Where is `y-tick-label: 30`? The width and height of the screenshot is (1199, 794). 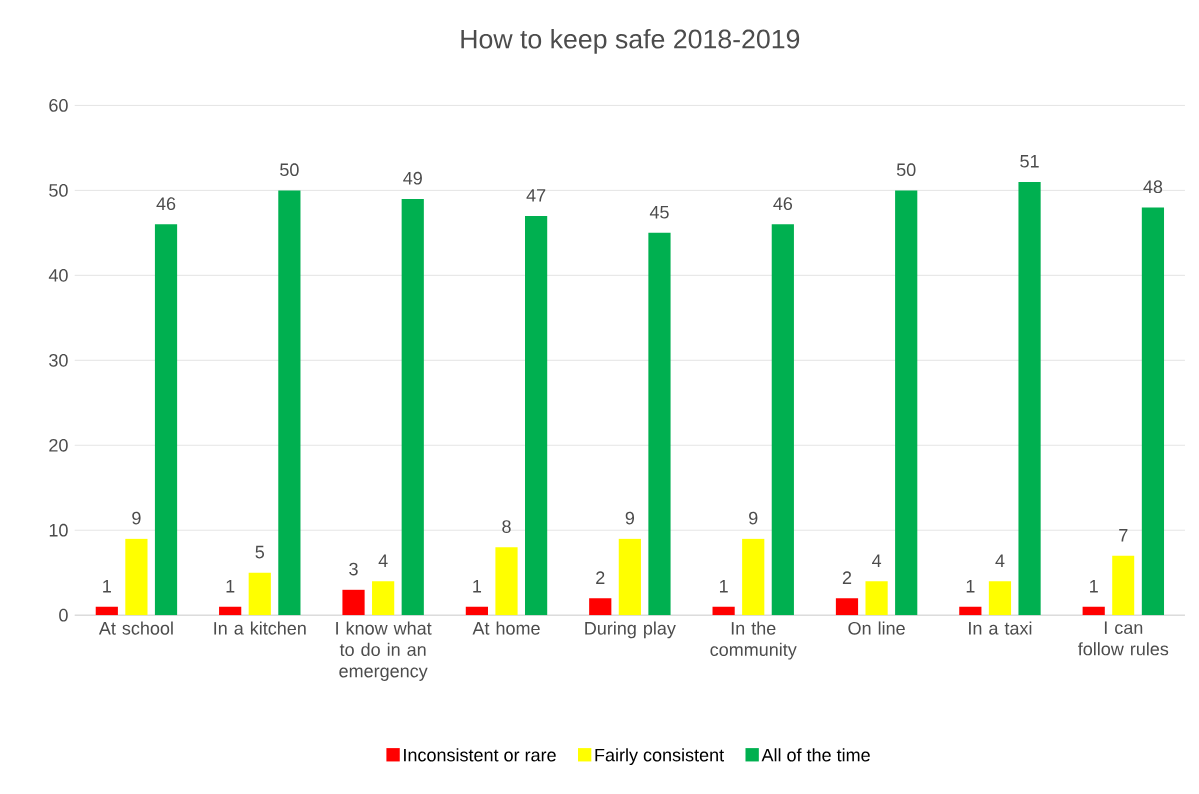 y-tick-label: 30 is located at coordinates (58, 360).